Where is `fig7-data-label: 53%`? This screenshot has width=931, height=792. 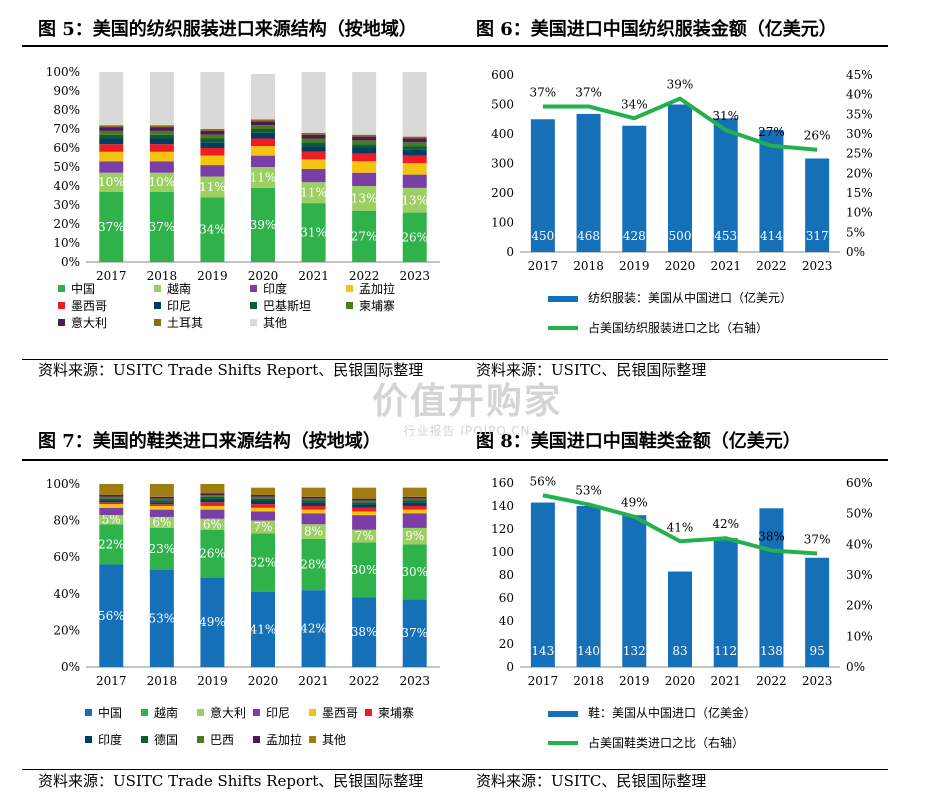
fig7-data-label: 53% is located at coordinates (162, 619).